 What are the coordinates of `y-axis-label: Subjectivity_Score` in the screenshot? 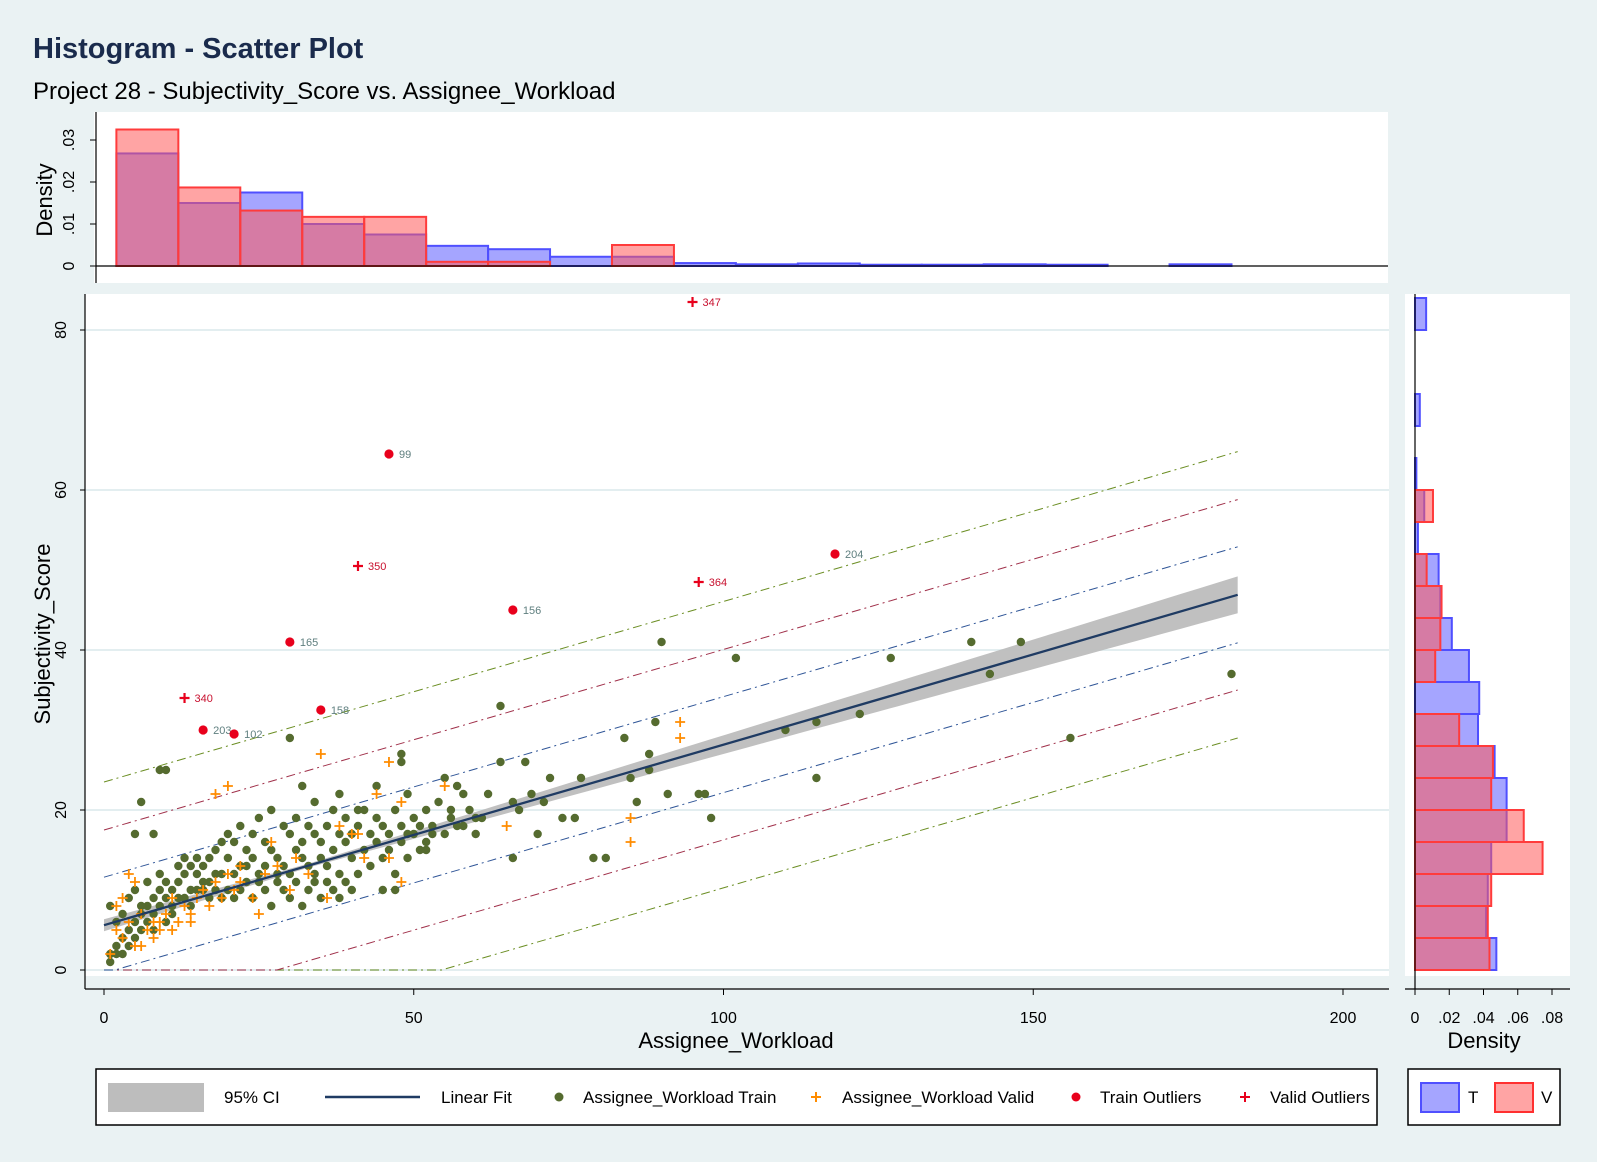 It's located at (42, 634).